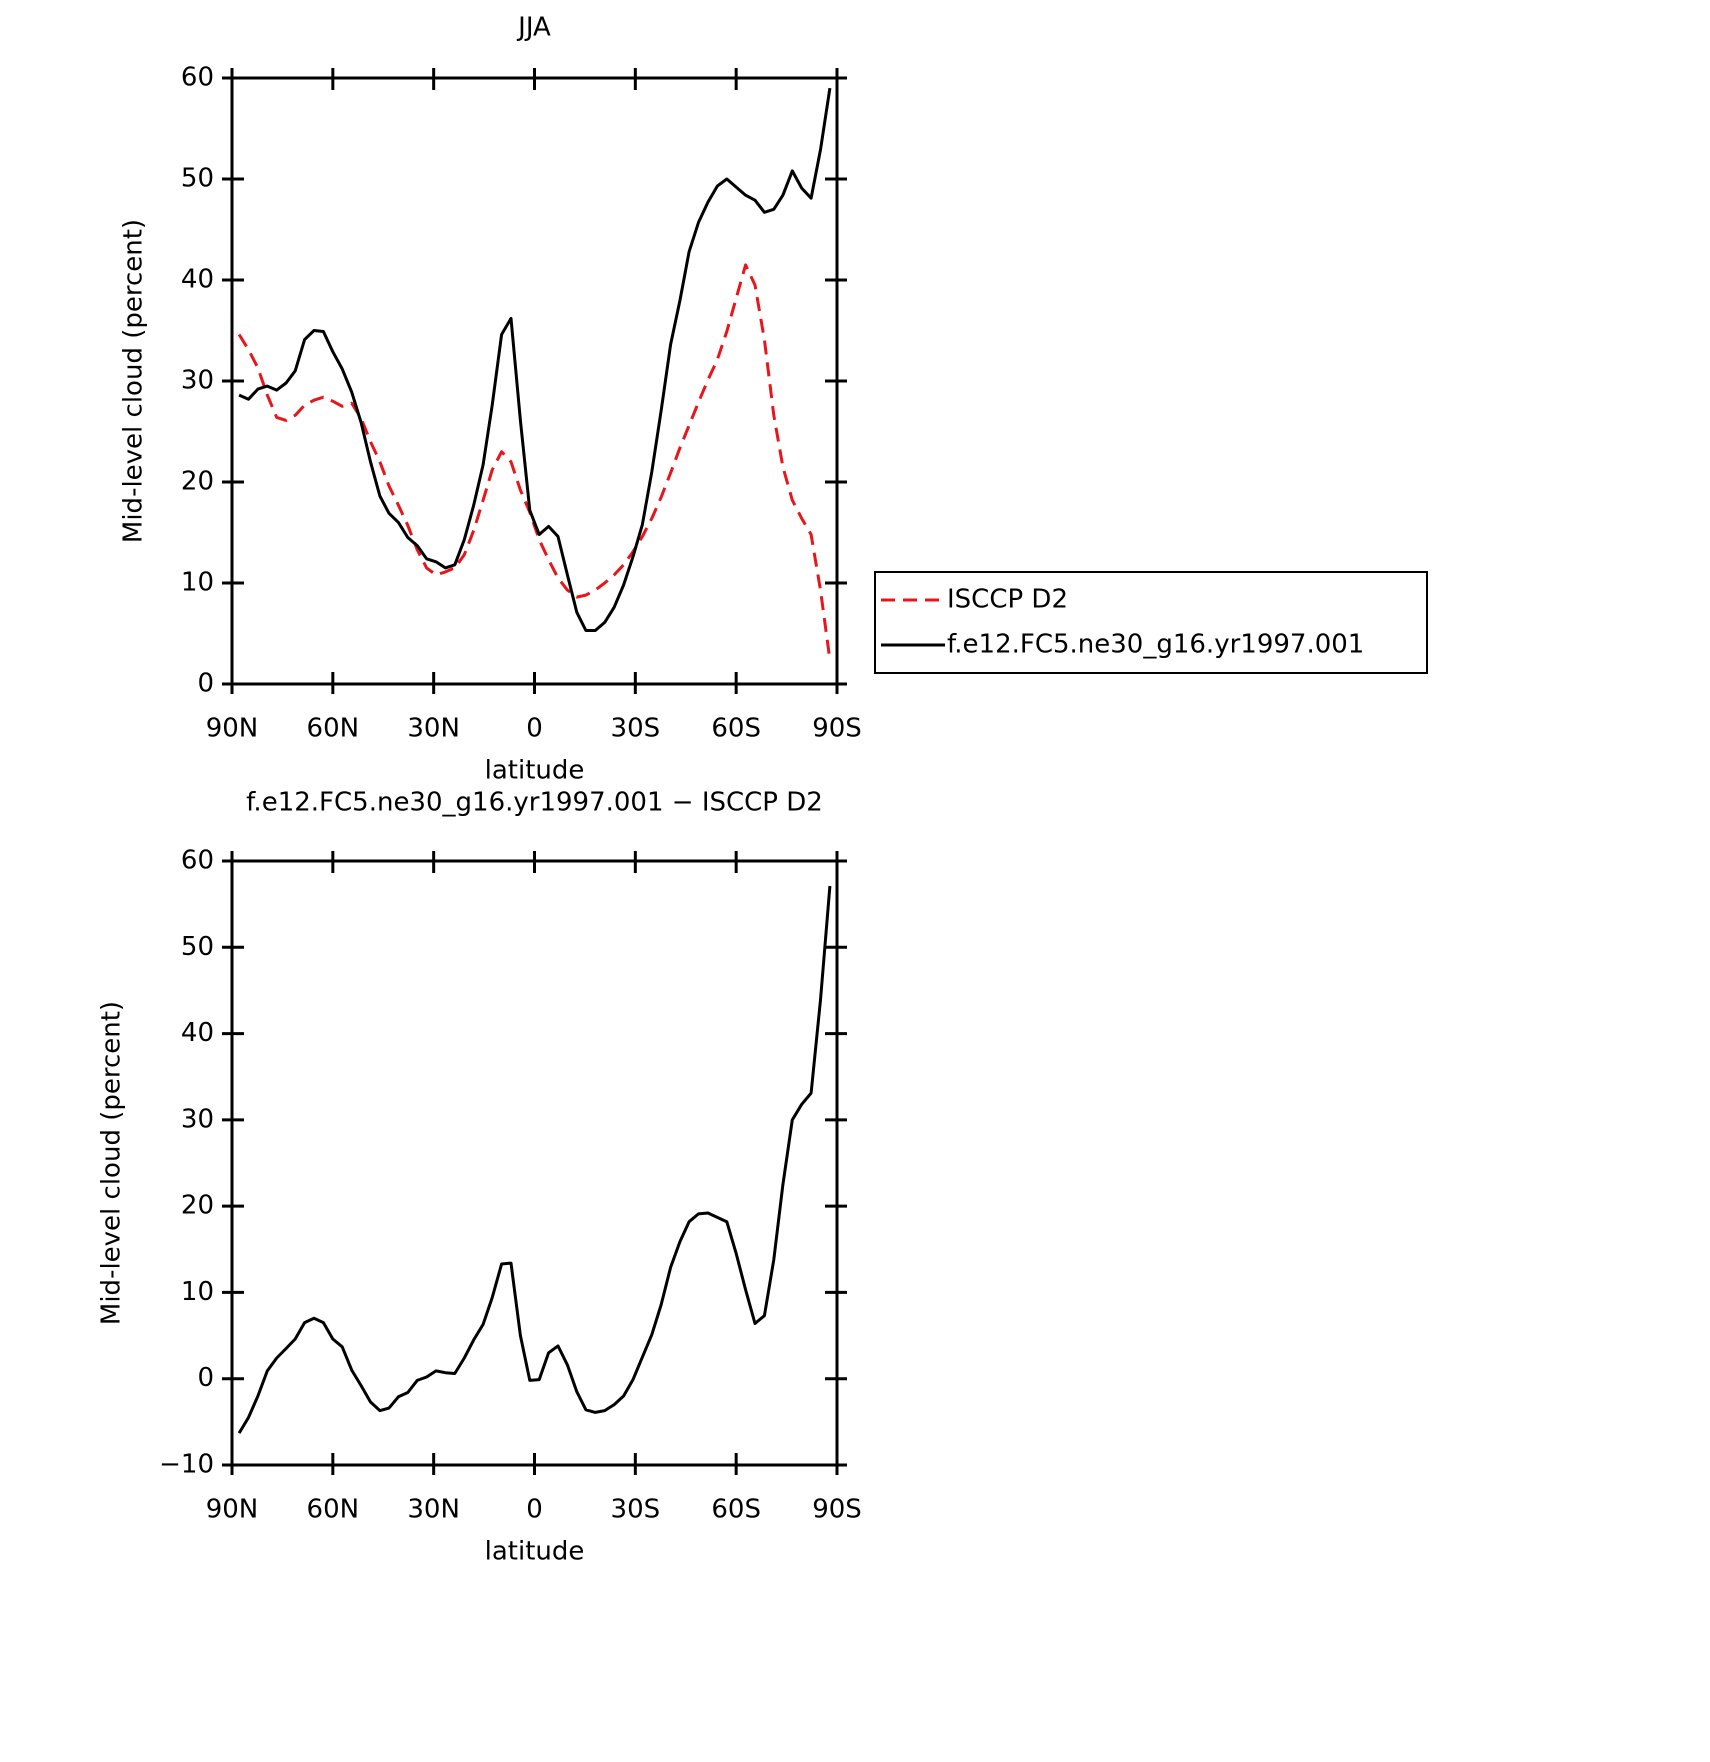 The height and width of the screenshot is (1762, 1710). I want to click on legend-label: ISCCP D2, so click(1007, 600).